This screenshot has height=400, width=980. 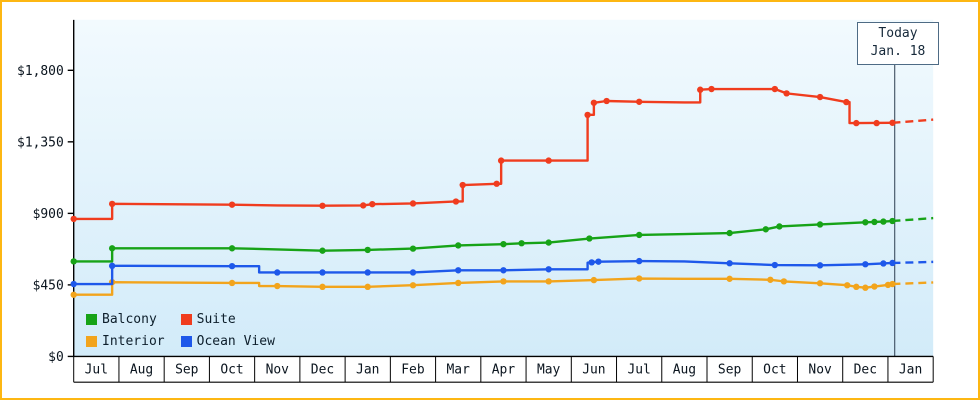 I want to click on today-label: Today, so click(x=898, y=33).